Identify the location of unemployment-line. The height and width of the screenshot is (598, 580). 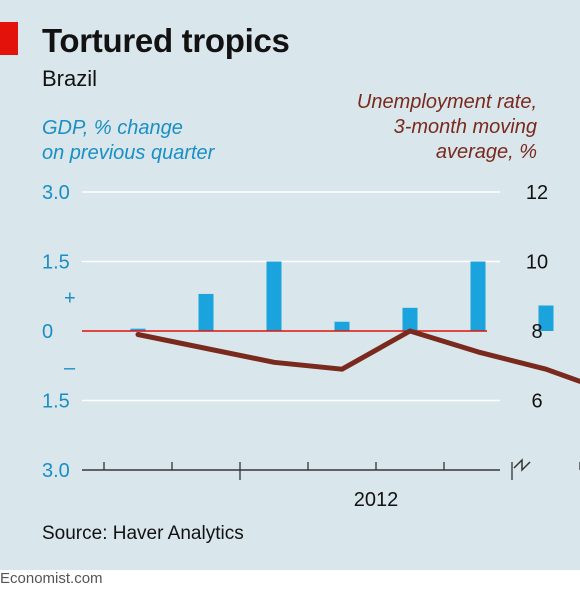
(357, 356).